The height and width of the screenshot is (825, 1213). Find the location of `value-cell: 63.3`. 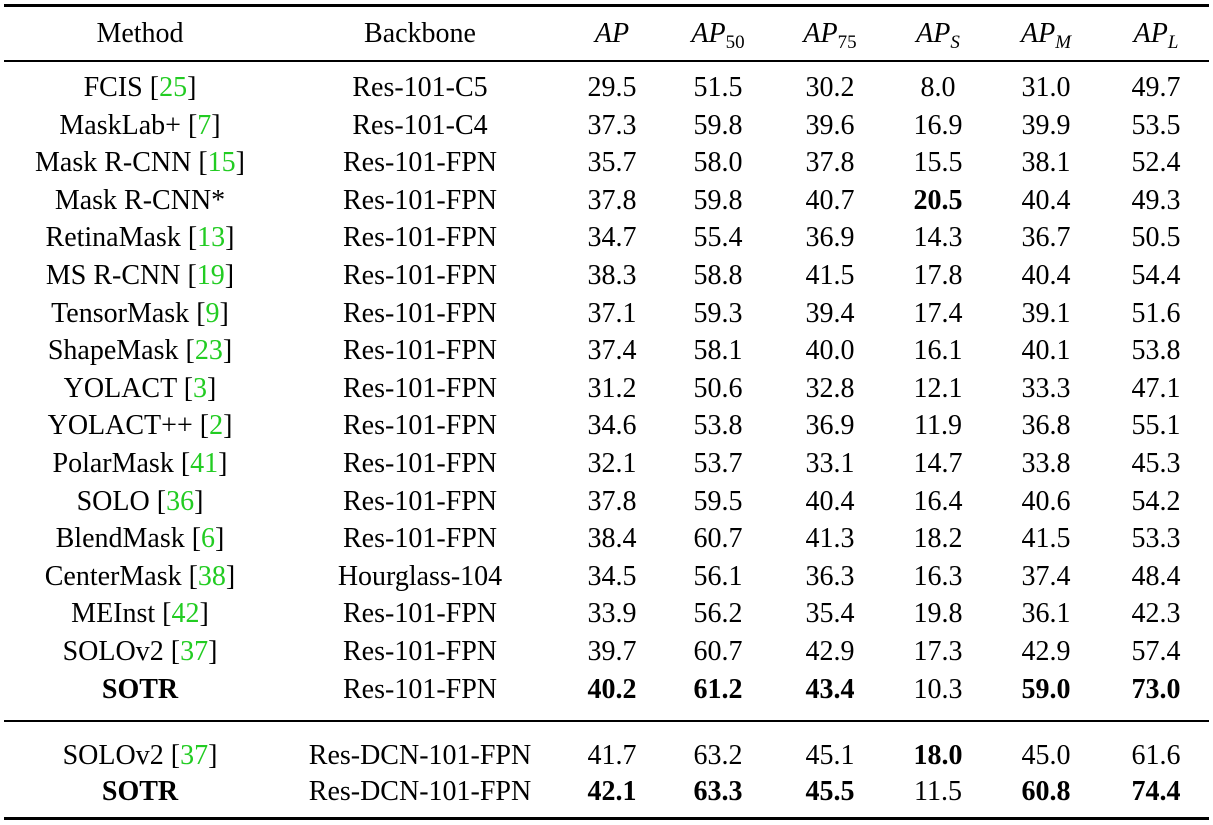

value-cell: 63.3 is located at coordinates (718, 792).